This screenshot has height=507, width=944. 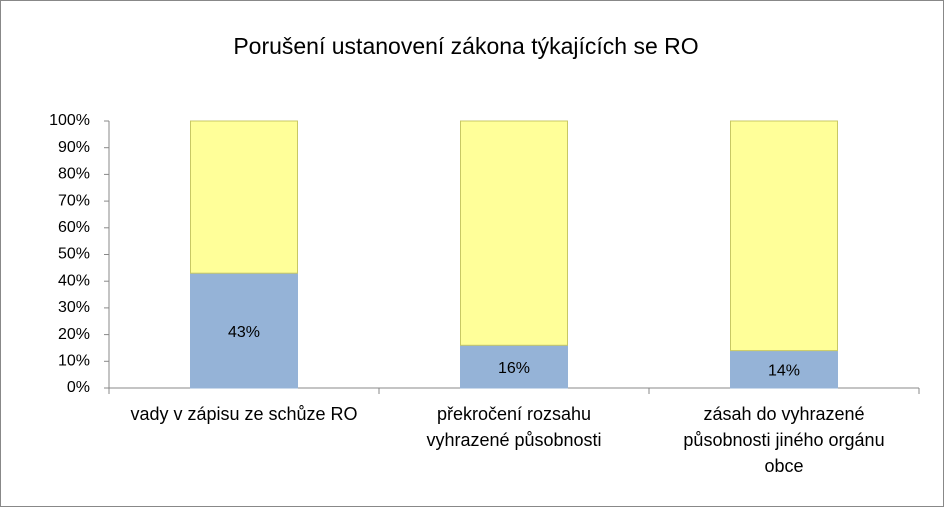 What do you see at coordinates (74, 307) in the screenshot?
I see `y-tick-label: 30%` at bounding box center [74, 307].